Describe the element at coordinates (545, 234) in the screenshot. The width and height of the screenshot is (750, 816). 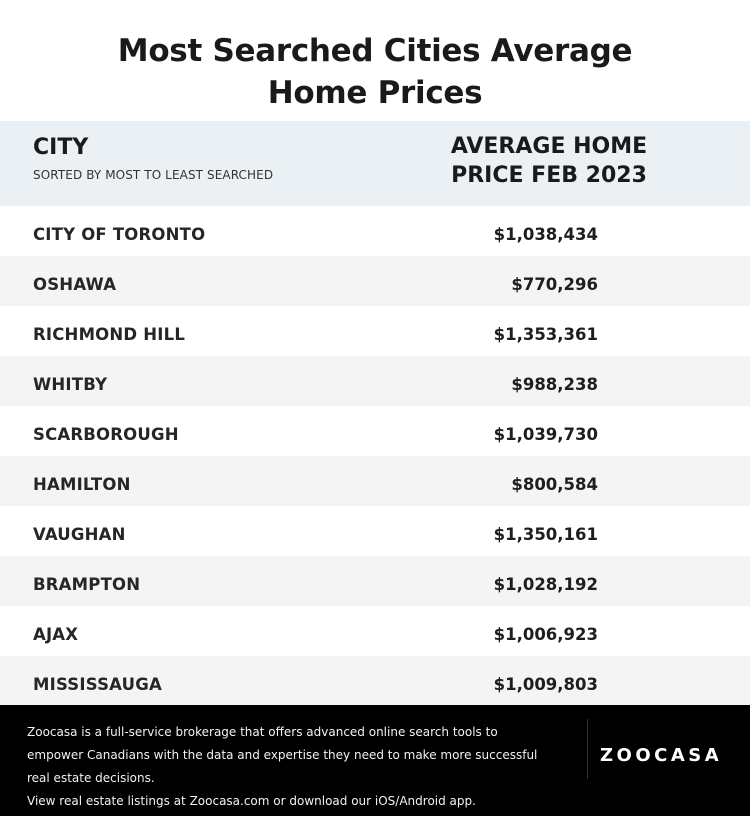
I see `average-home-price: $1,038,434` at that location.